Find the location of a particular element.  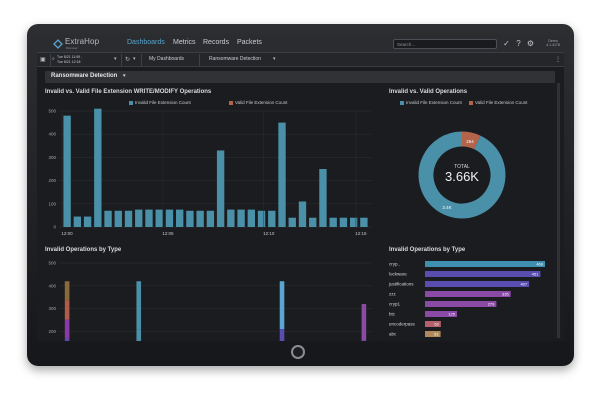

donut-slice-valid is located at coordinates (462, 175).